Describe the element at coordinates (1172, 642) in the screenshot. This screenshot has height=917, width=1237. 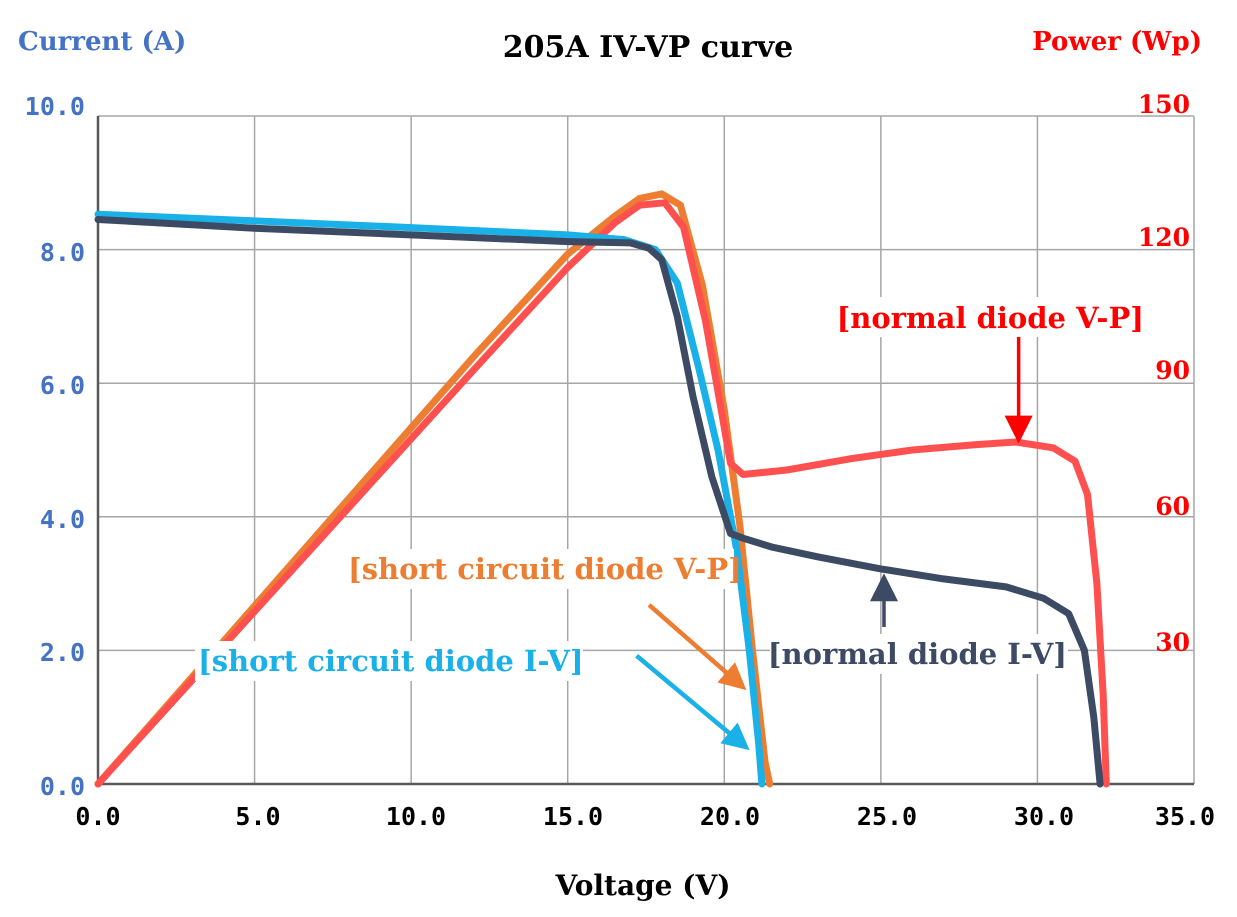
I see `right-tick-label: 30` at that location.